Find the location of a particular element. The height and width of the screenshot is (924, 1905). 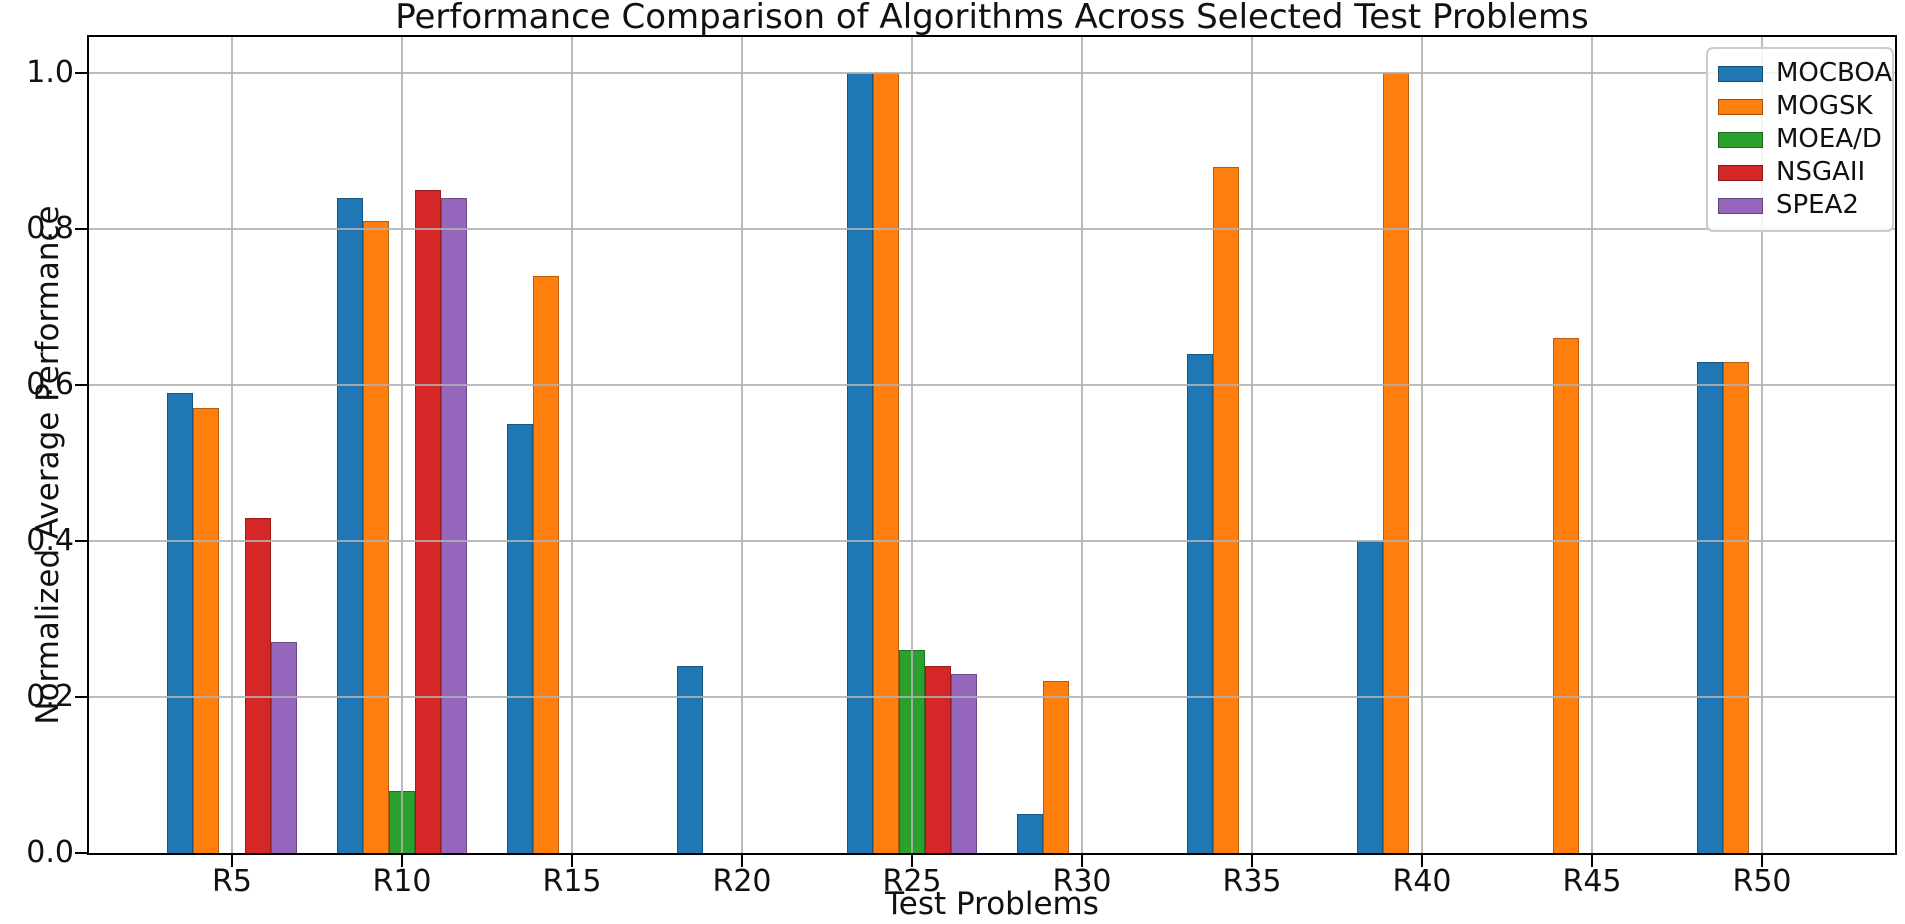

bar-mogsk-r15 is located at coordinates (546, 564).